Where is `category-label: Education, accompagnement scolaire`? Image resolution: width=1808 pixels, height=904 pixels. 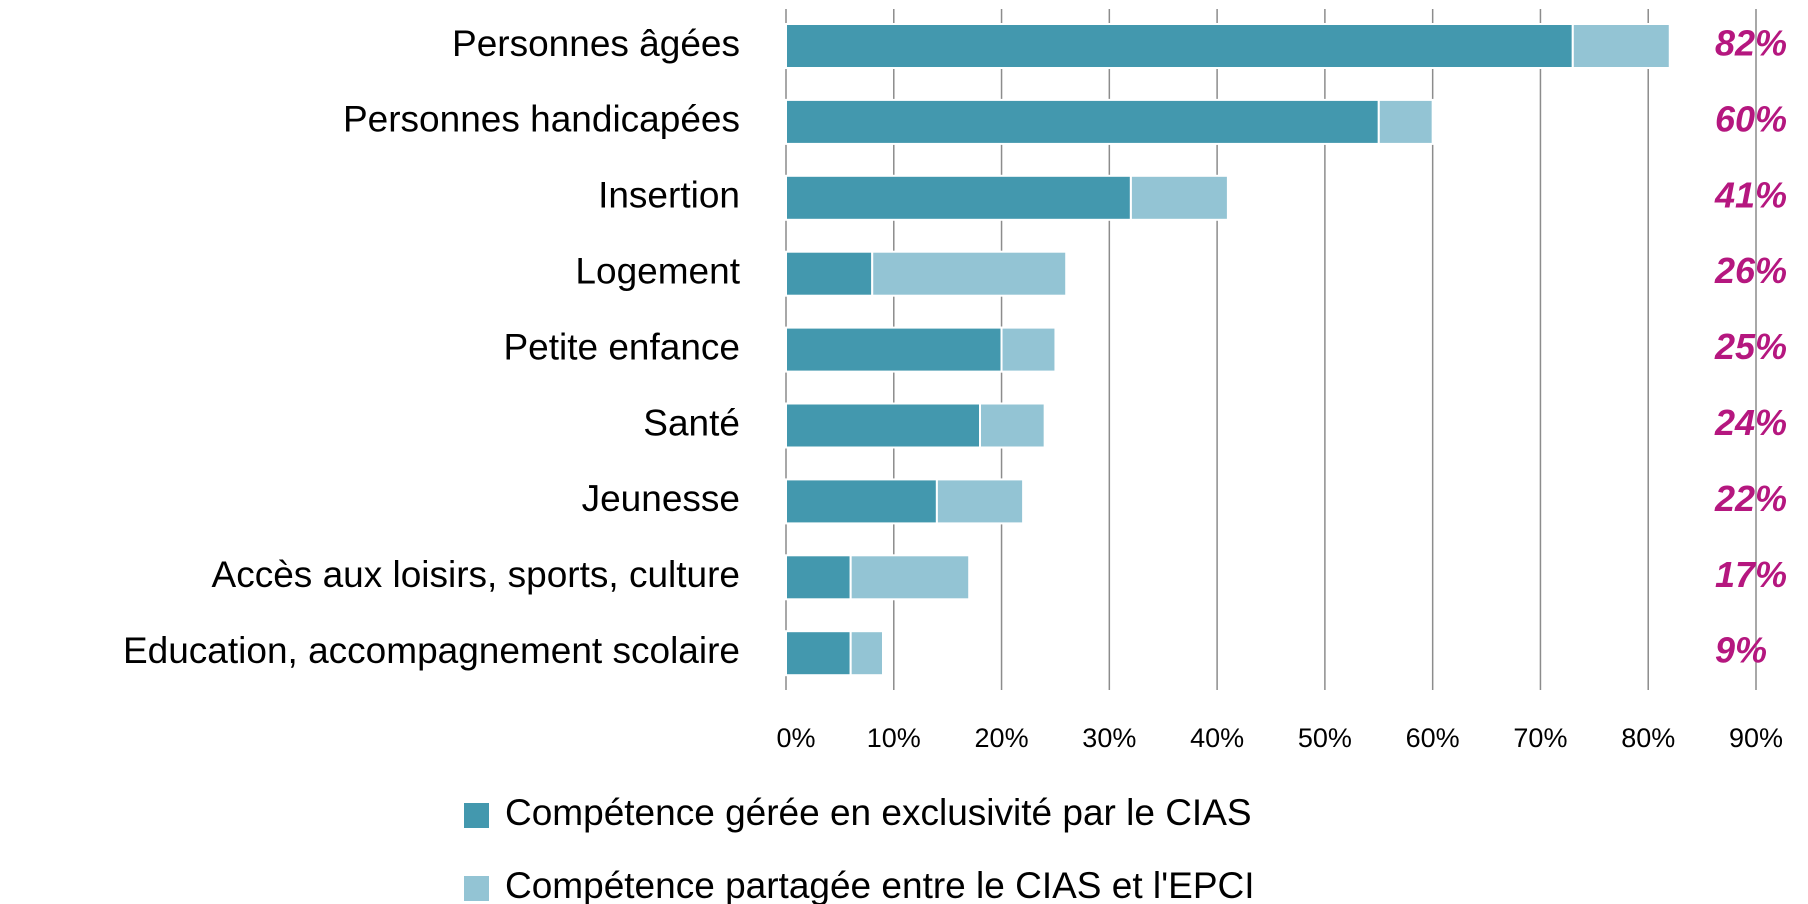
category-label: Education, accompagnement scolaire is located at coordinates (431, 650).